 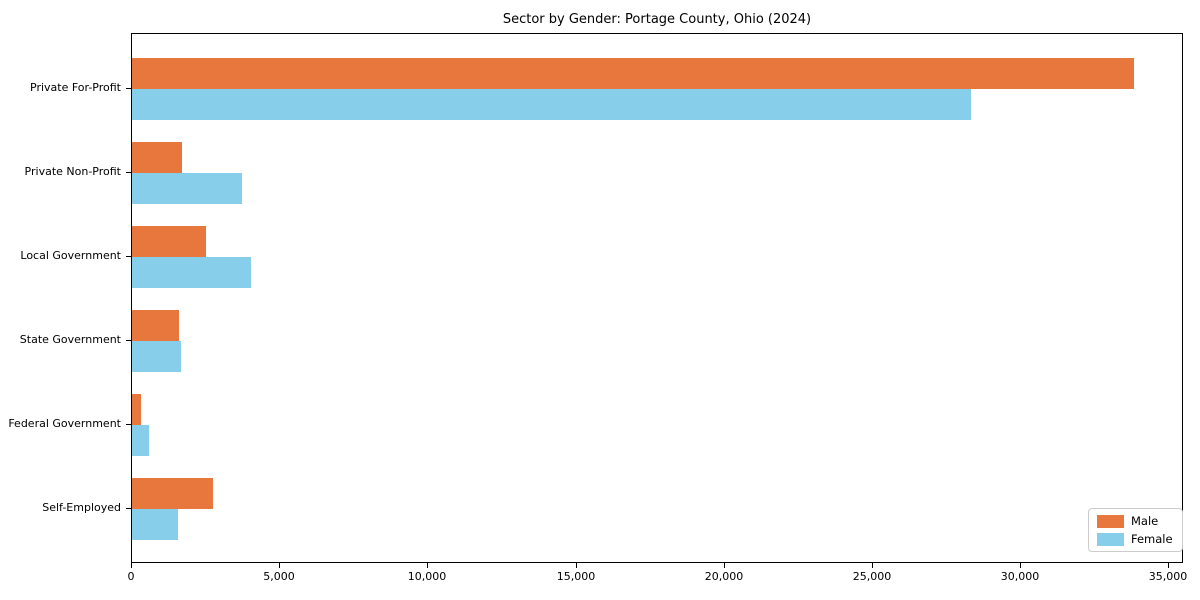 I want to click on bar-male-federal-government, so click(x=136, y=409).